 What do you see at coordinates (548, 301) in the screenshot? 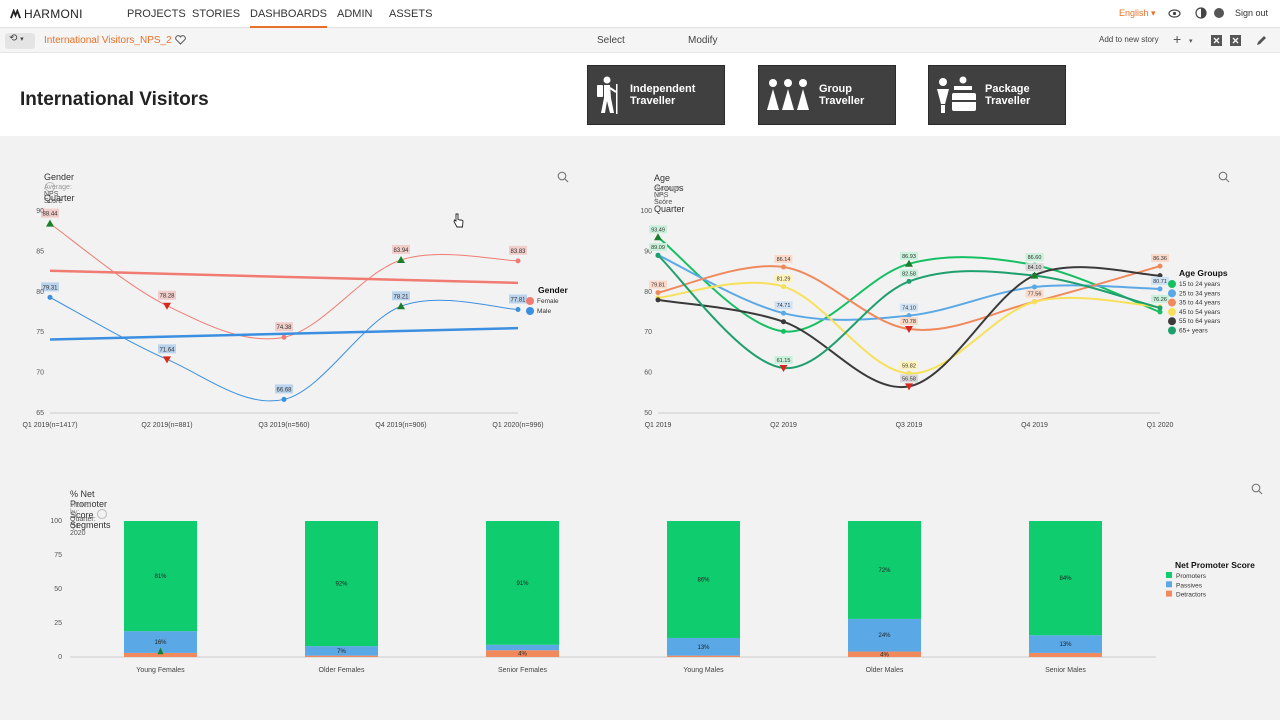
I see `legend-item: Female` at bounding box center [548, 301].